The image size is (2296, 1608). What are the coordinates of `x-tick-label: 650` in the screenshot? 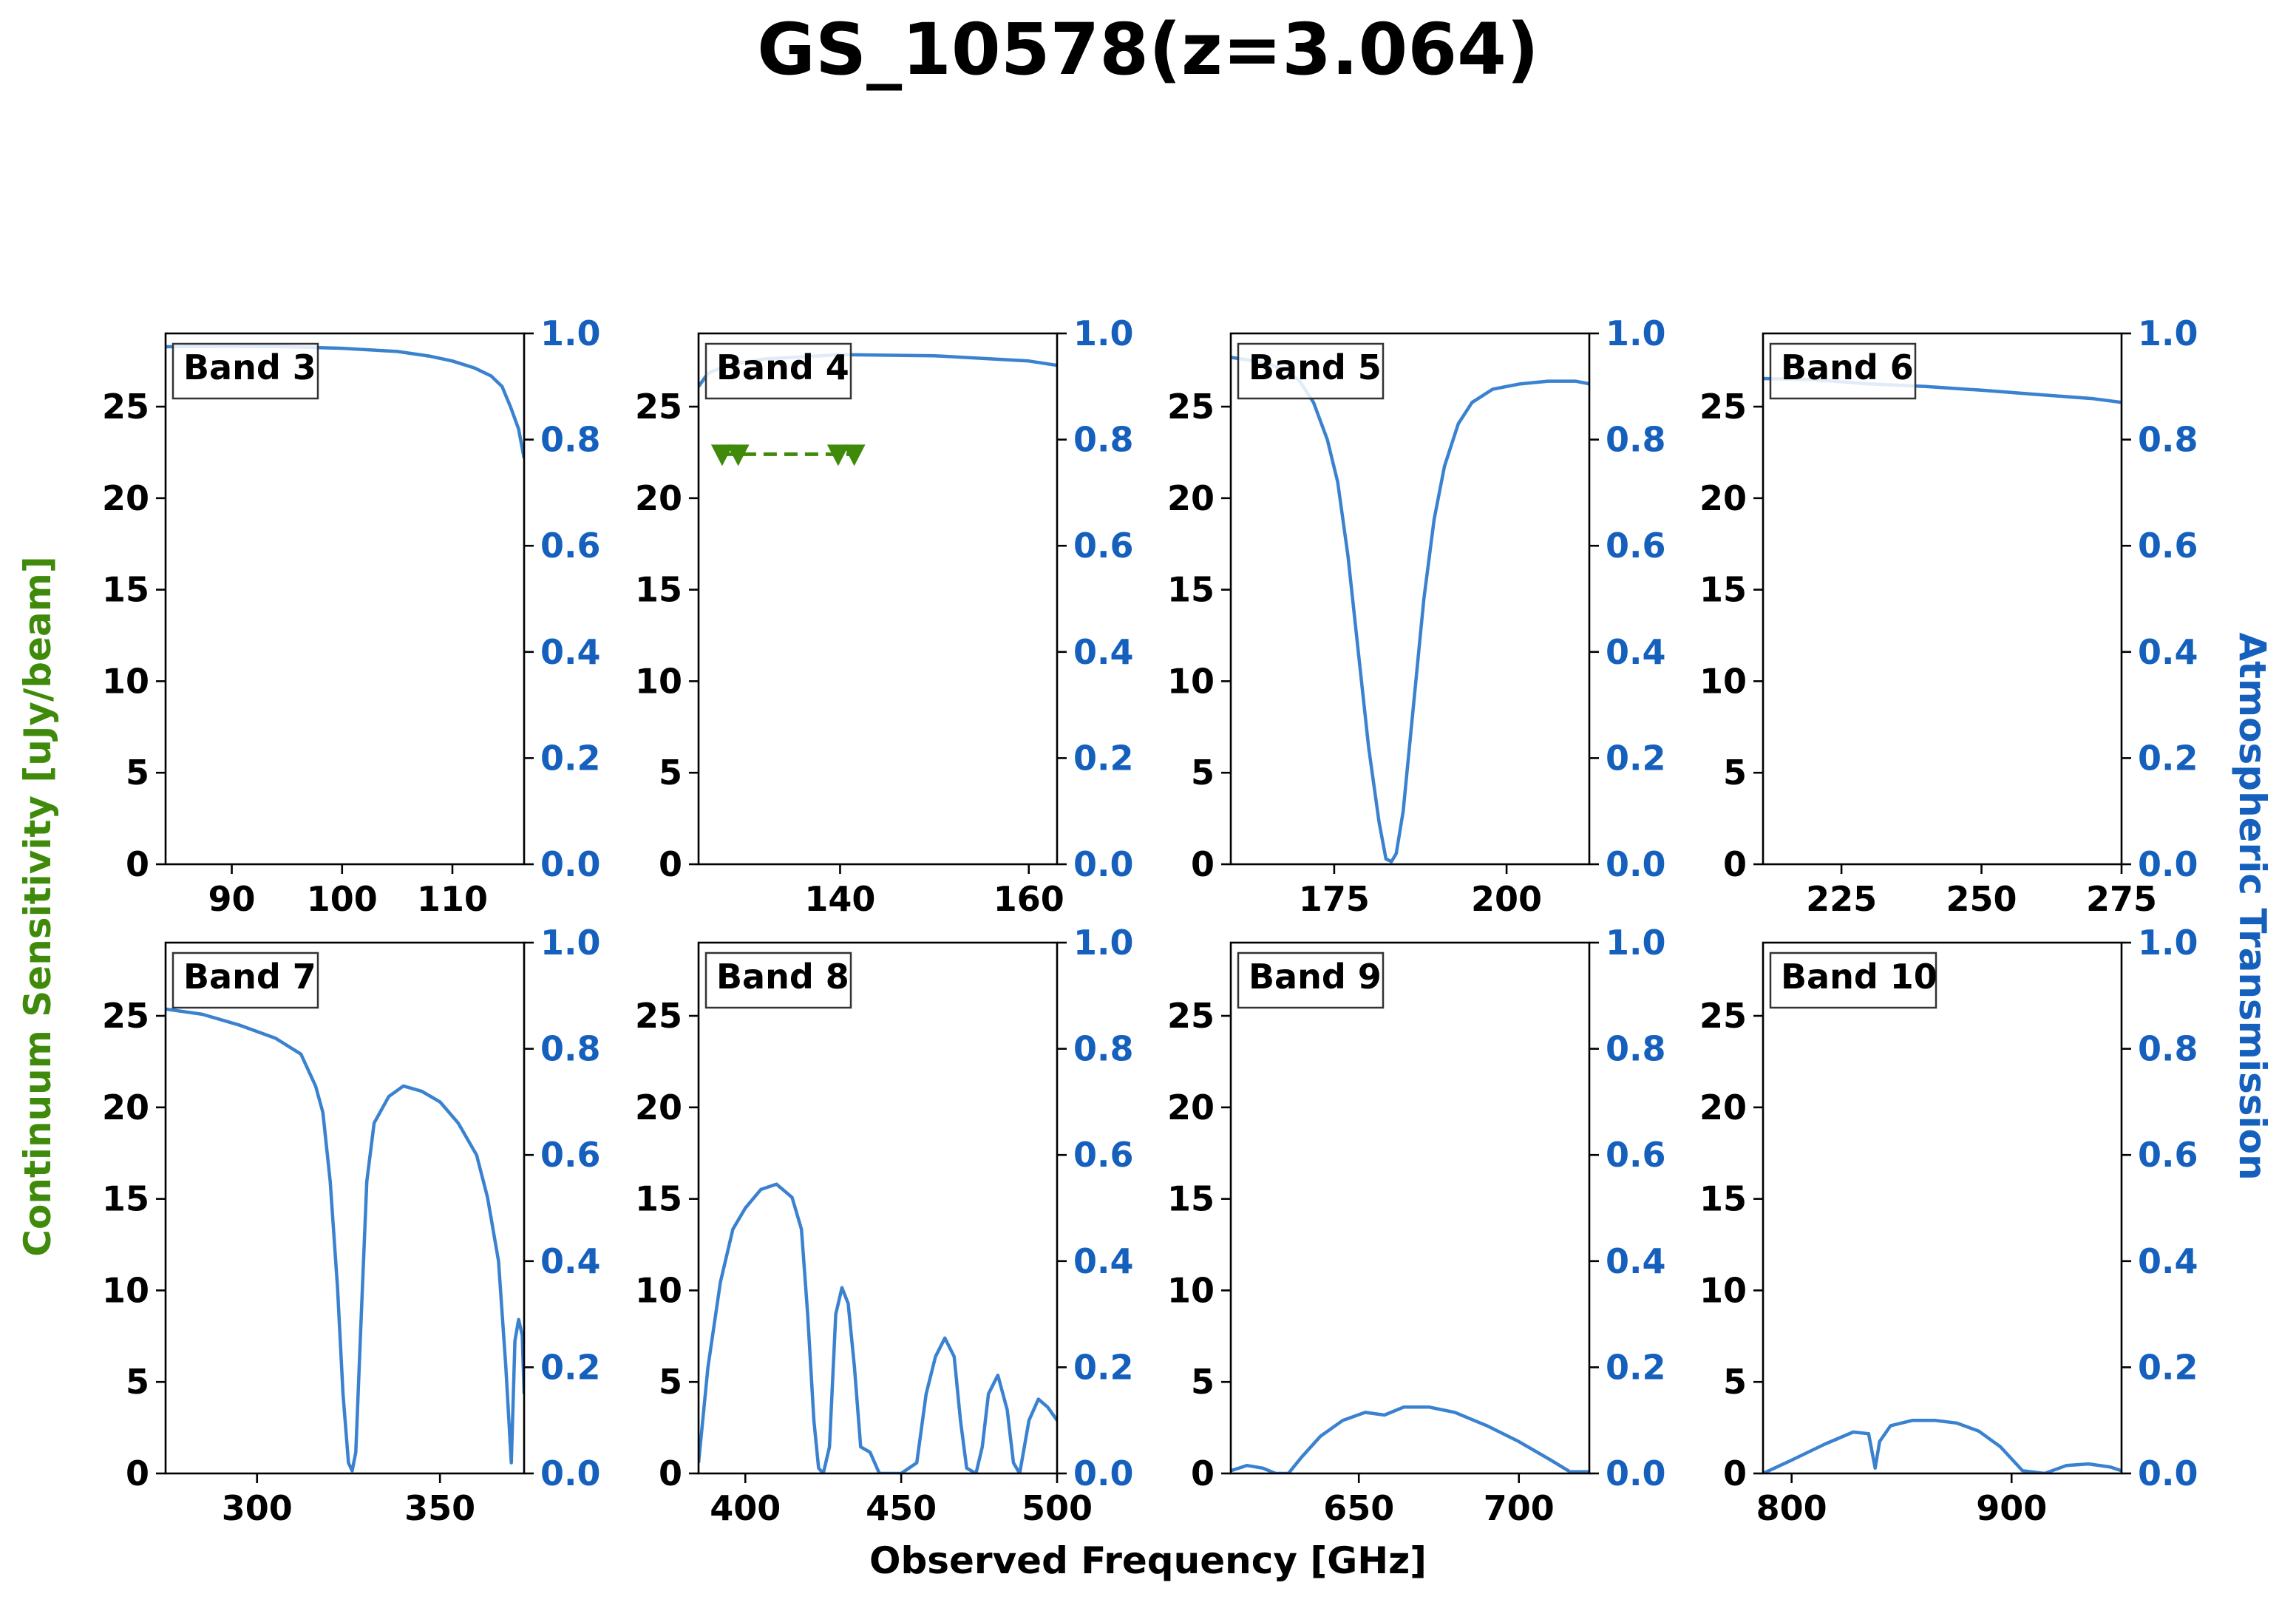 It's located at (1358, 1508).